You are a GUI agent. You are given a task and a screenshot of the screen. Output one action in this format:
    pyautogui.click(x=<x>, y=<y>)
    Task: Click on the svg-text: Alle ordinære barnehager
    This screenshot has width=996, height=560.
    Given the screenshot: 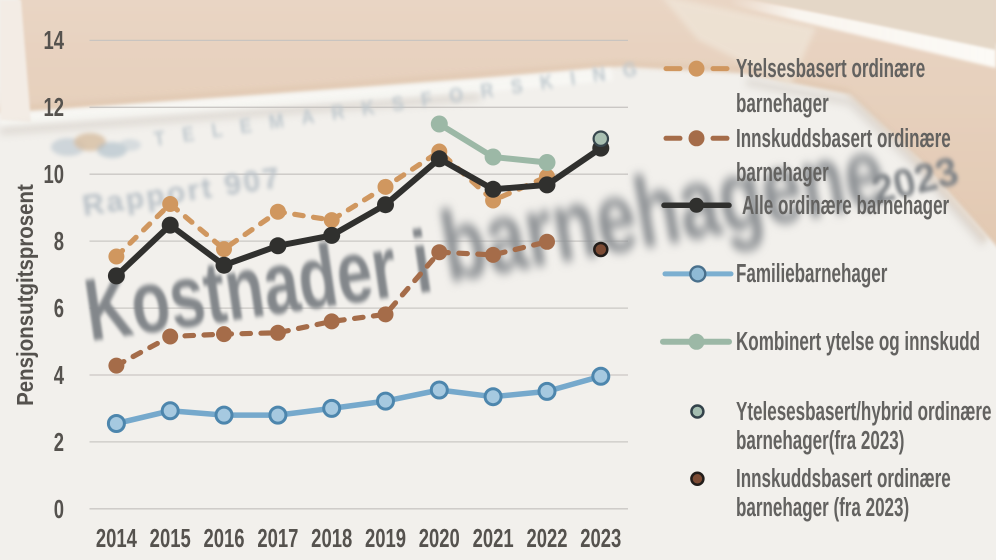 What is the action you would take?
    pyautogui.click(x=846, y=205)
    